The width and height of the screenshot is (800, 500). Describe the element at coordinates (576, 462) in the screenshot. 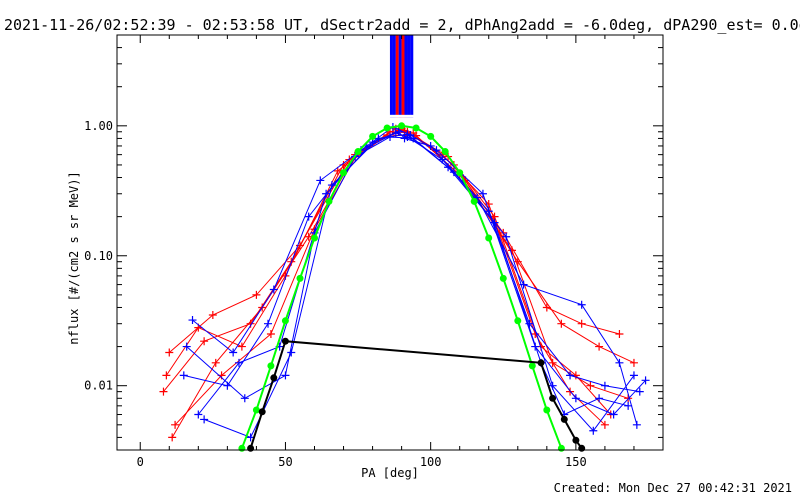

I see `x-tick-label: 150` at that location.